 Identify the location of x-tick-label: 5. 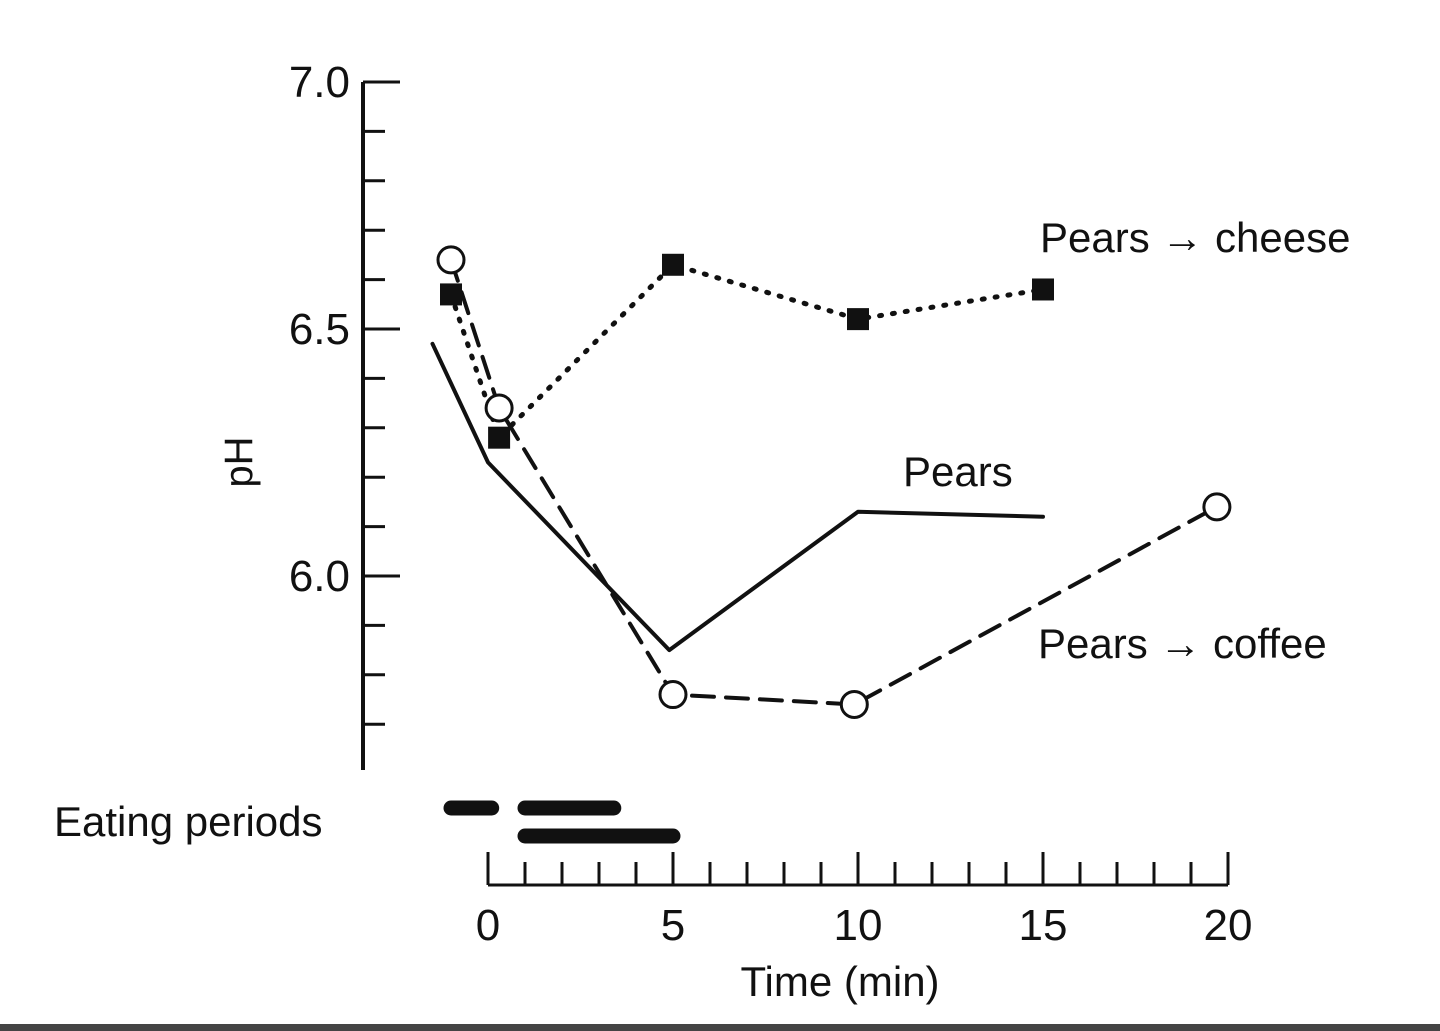
(673, 925).